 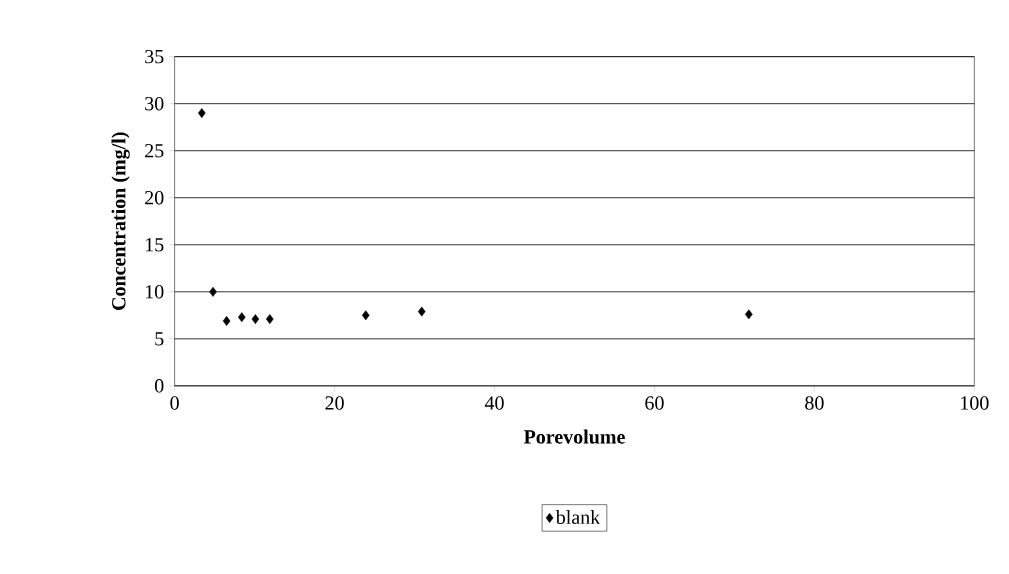 What do you see at coordinates (154, 245) in the screenshot?
I see `y-tick-label: 15` at bounding box center [154, 245].